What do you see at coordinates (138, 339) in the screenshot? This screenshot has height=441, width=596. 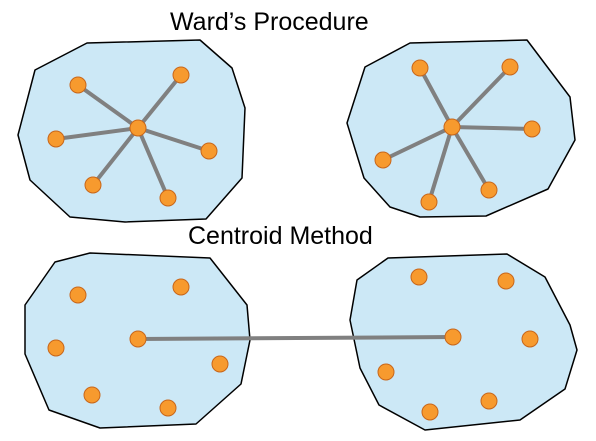 I see `centroid-cluster-left-center-point` at bounding box center [138, 339].